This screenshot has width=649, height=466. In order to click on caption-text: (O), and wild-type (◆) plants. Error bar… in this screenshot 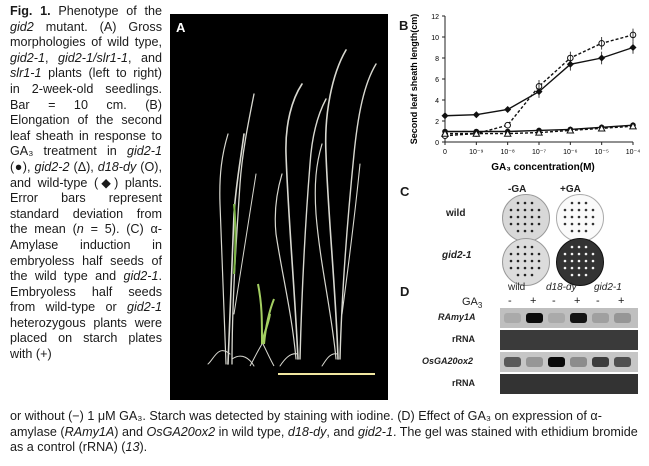, I will do `click(86, 198)`.